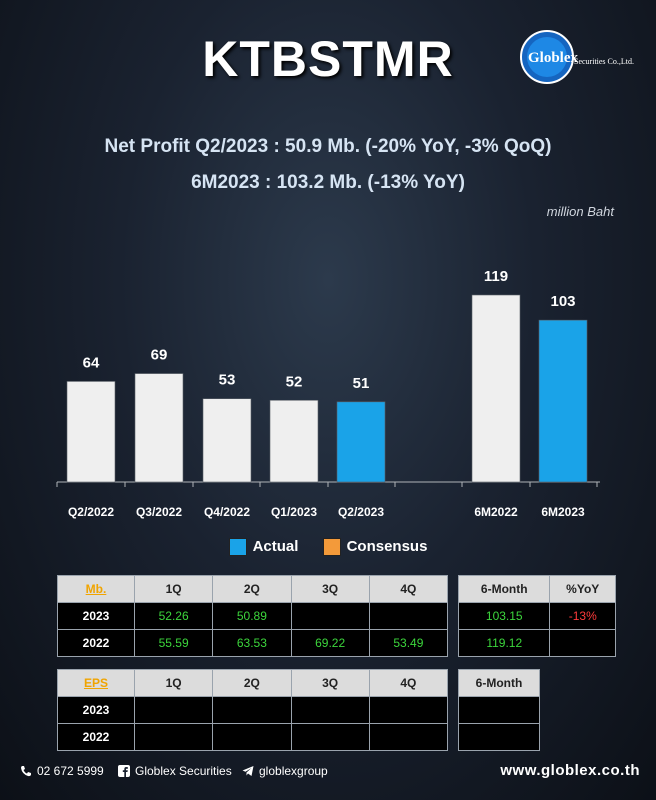 This screenshot has height=800, width=656. Describe the element at coordinates (582, 616) in the screenshot. I see `half-cell: -13%` at that location.